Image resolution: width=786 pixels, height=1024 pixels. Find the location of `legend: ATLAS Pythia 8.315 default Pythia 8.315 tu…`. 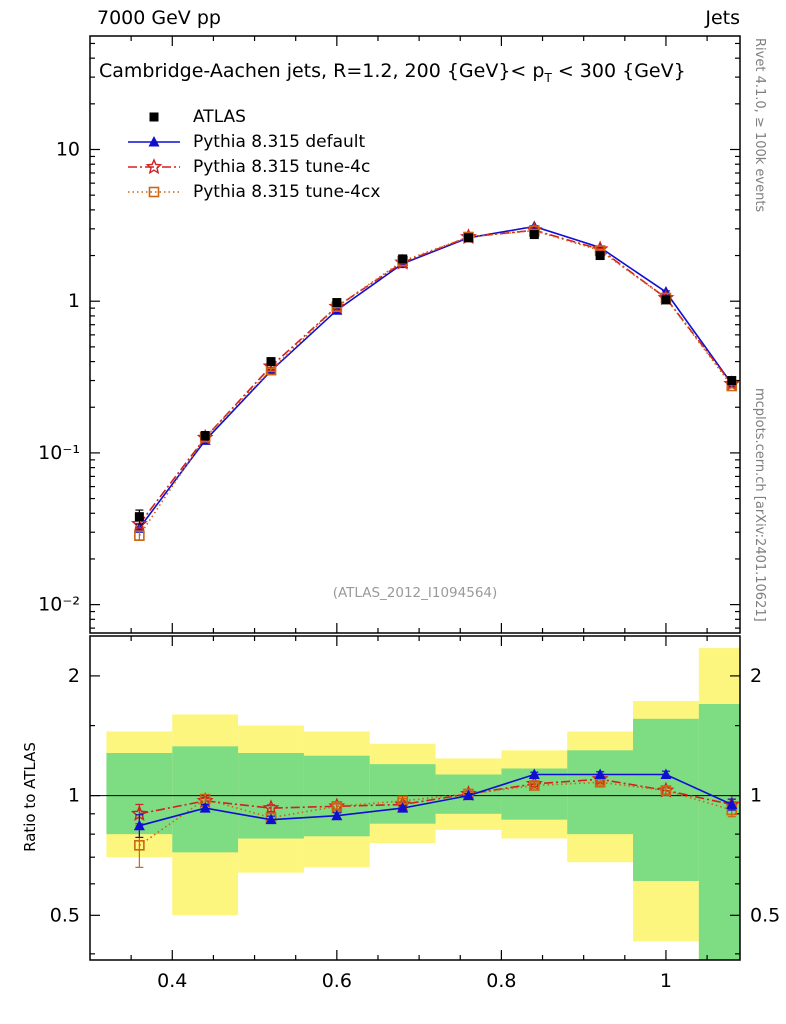

legend: ATLAS Pythia 8.315 default Pythia 8.315 tu… is located at coordinates (253, 154).